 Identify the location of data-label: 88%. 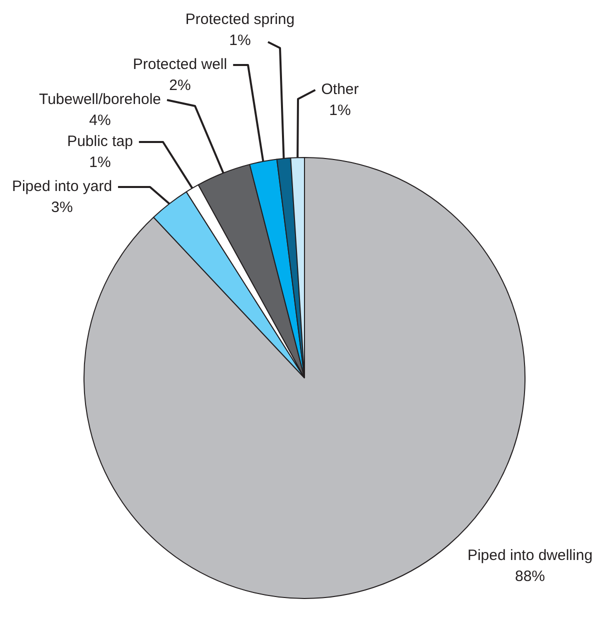
(530, 577).